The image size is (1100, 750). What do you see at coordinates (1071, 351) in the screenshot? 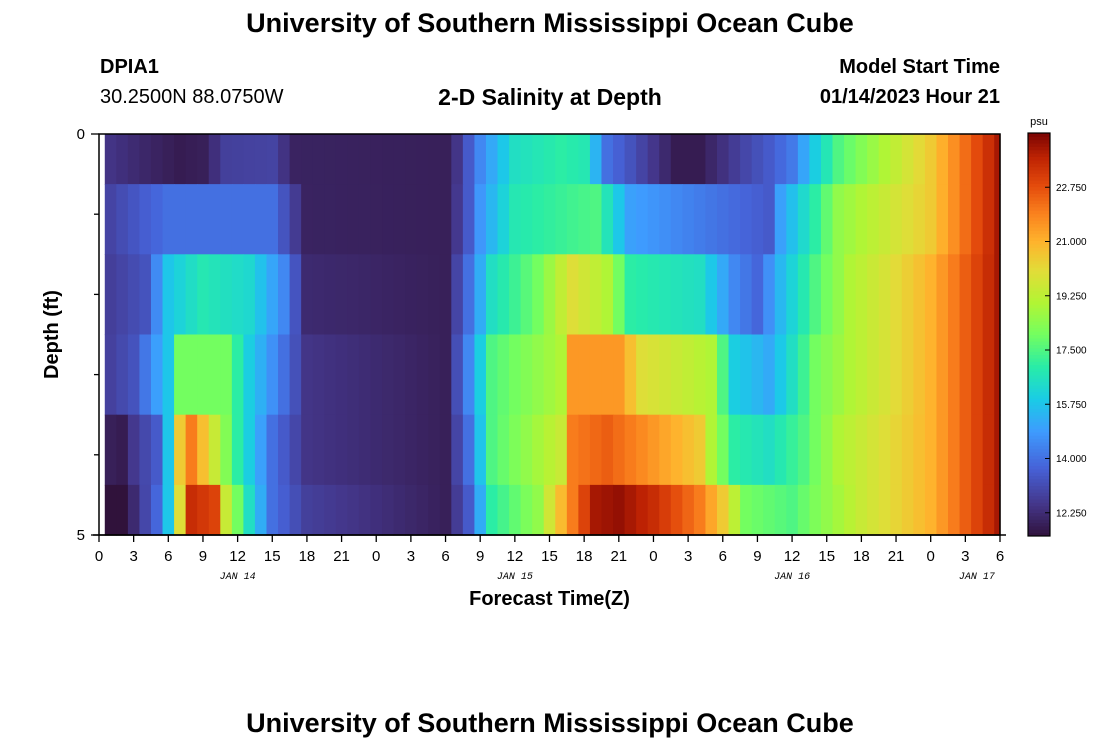
I see `colorbar-tick-label: 17.500` at bounding box center [1071, 351].